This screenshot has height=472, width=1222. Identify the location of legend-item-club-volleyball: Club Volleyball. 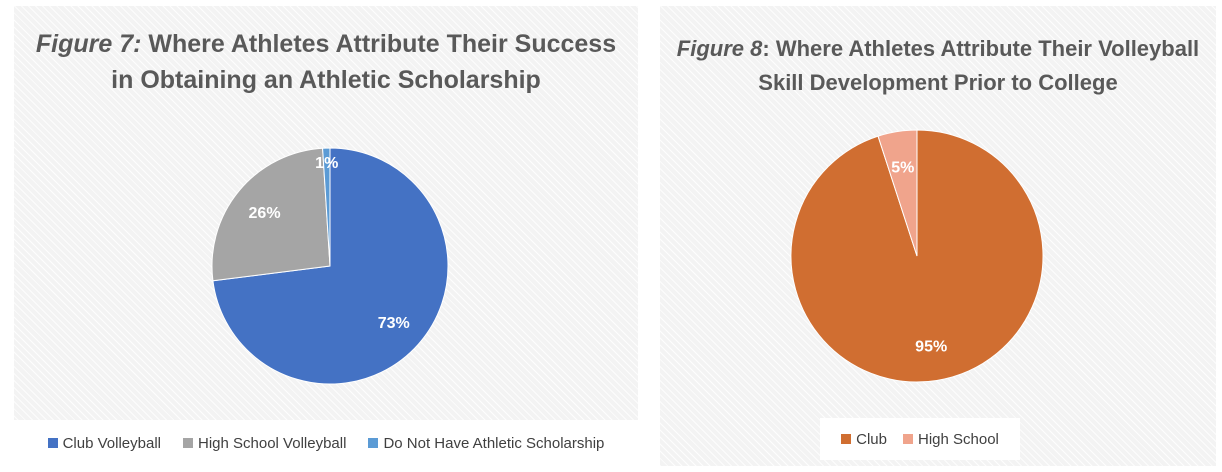
(104, 443).